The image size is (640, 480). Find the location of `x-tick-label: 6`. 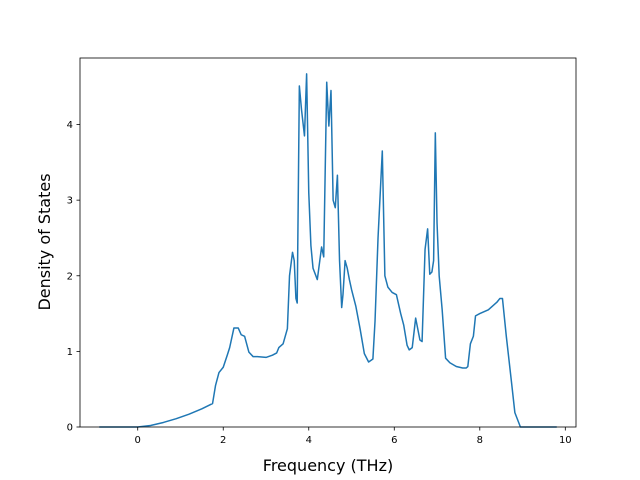

x-tick-label: 6 is located at coordinates (394, 440).